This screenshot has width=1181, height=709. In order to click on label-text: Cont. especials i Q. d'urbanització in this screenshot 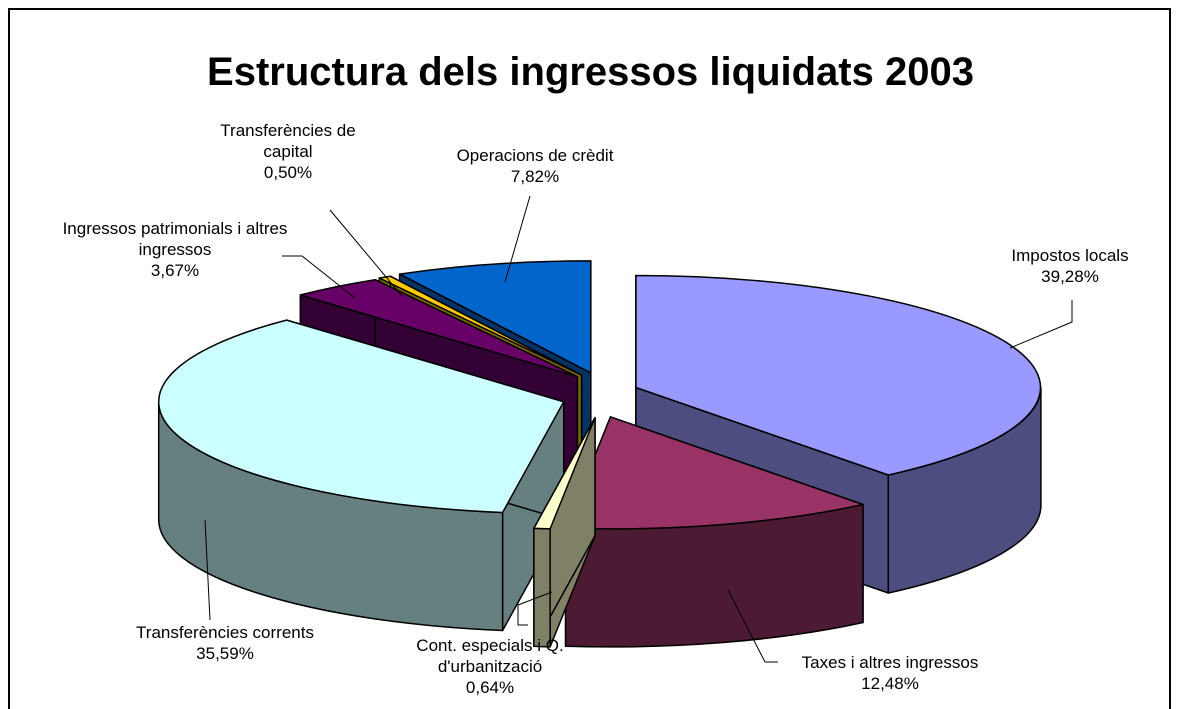, I will do `click(490, 656)`.